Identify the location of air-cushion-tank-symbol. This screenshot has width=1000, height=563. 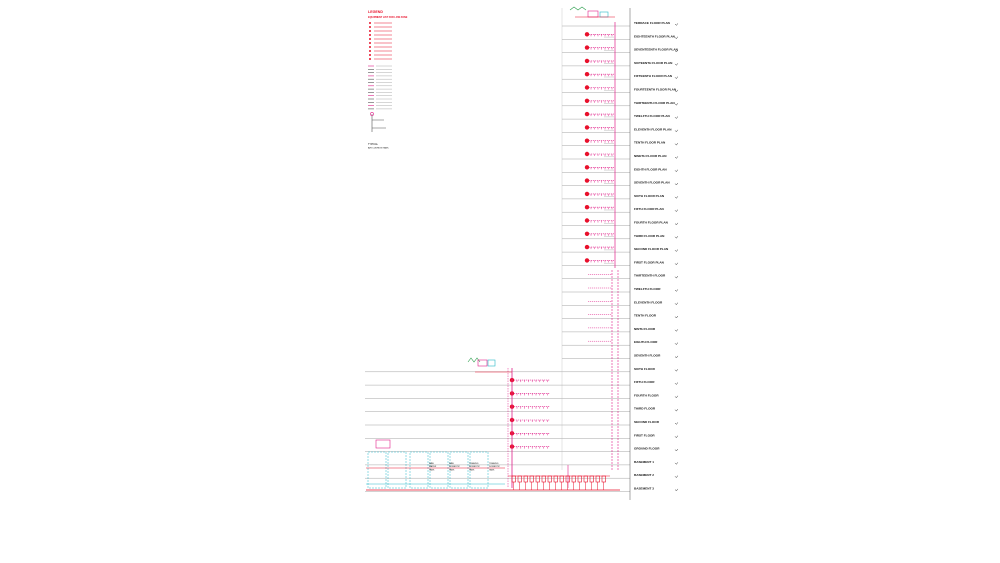
(378, 123).